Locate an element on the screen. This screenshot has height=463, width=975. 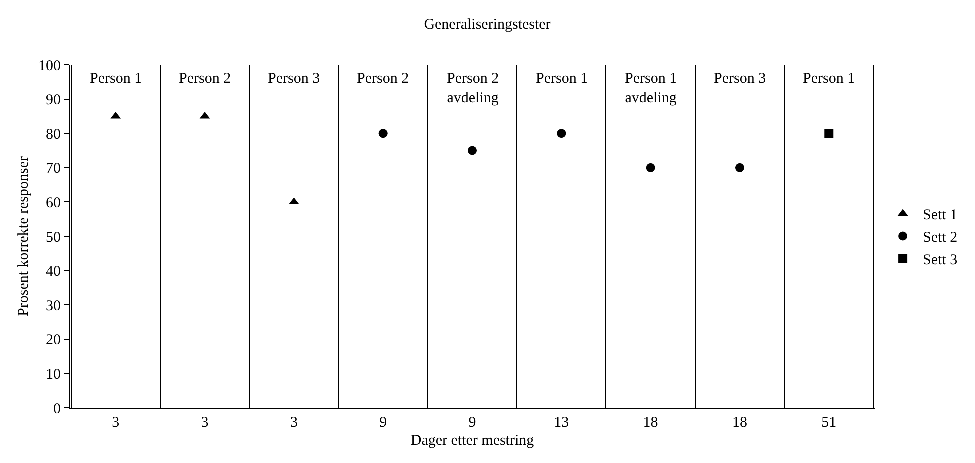
x-tick-label: 13 is located at coordinates (562, 423).